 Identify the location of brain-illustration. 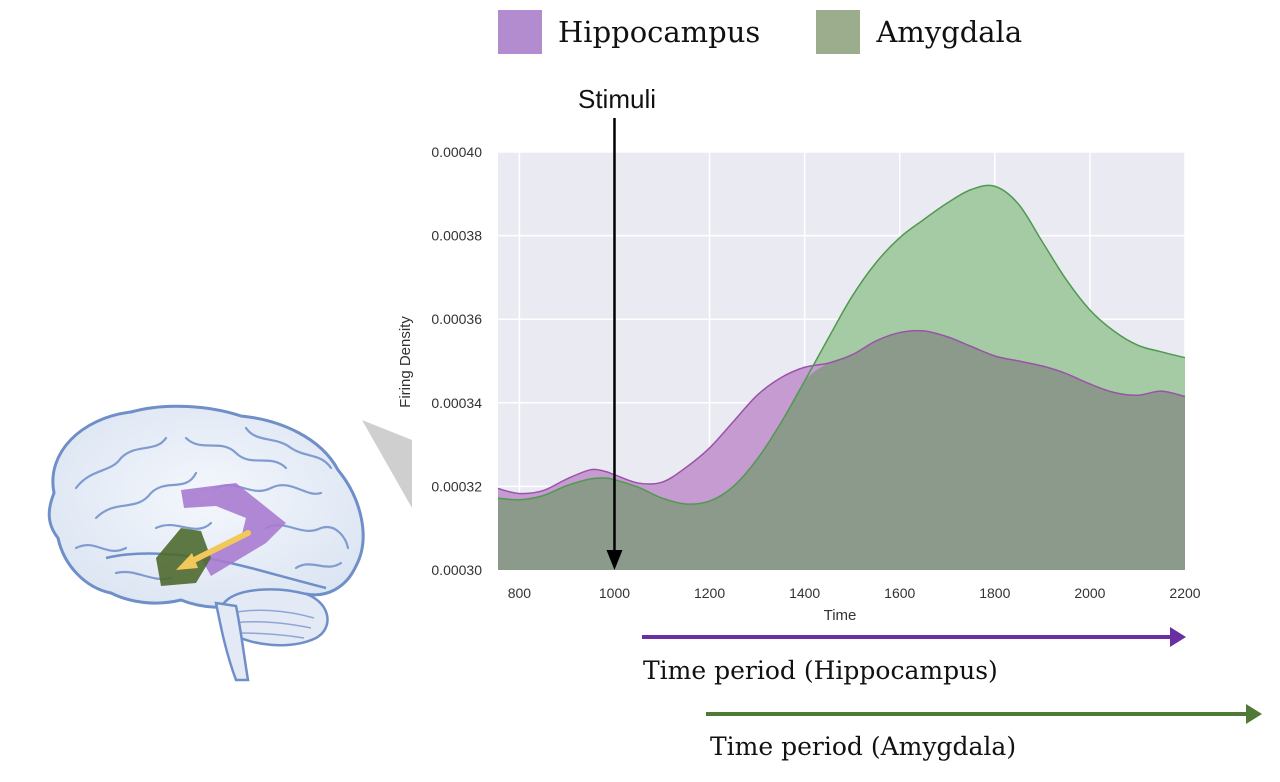
(206, 543).